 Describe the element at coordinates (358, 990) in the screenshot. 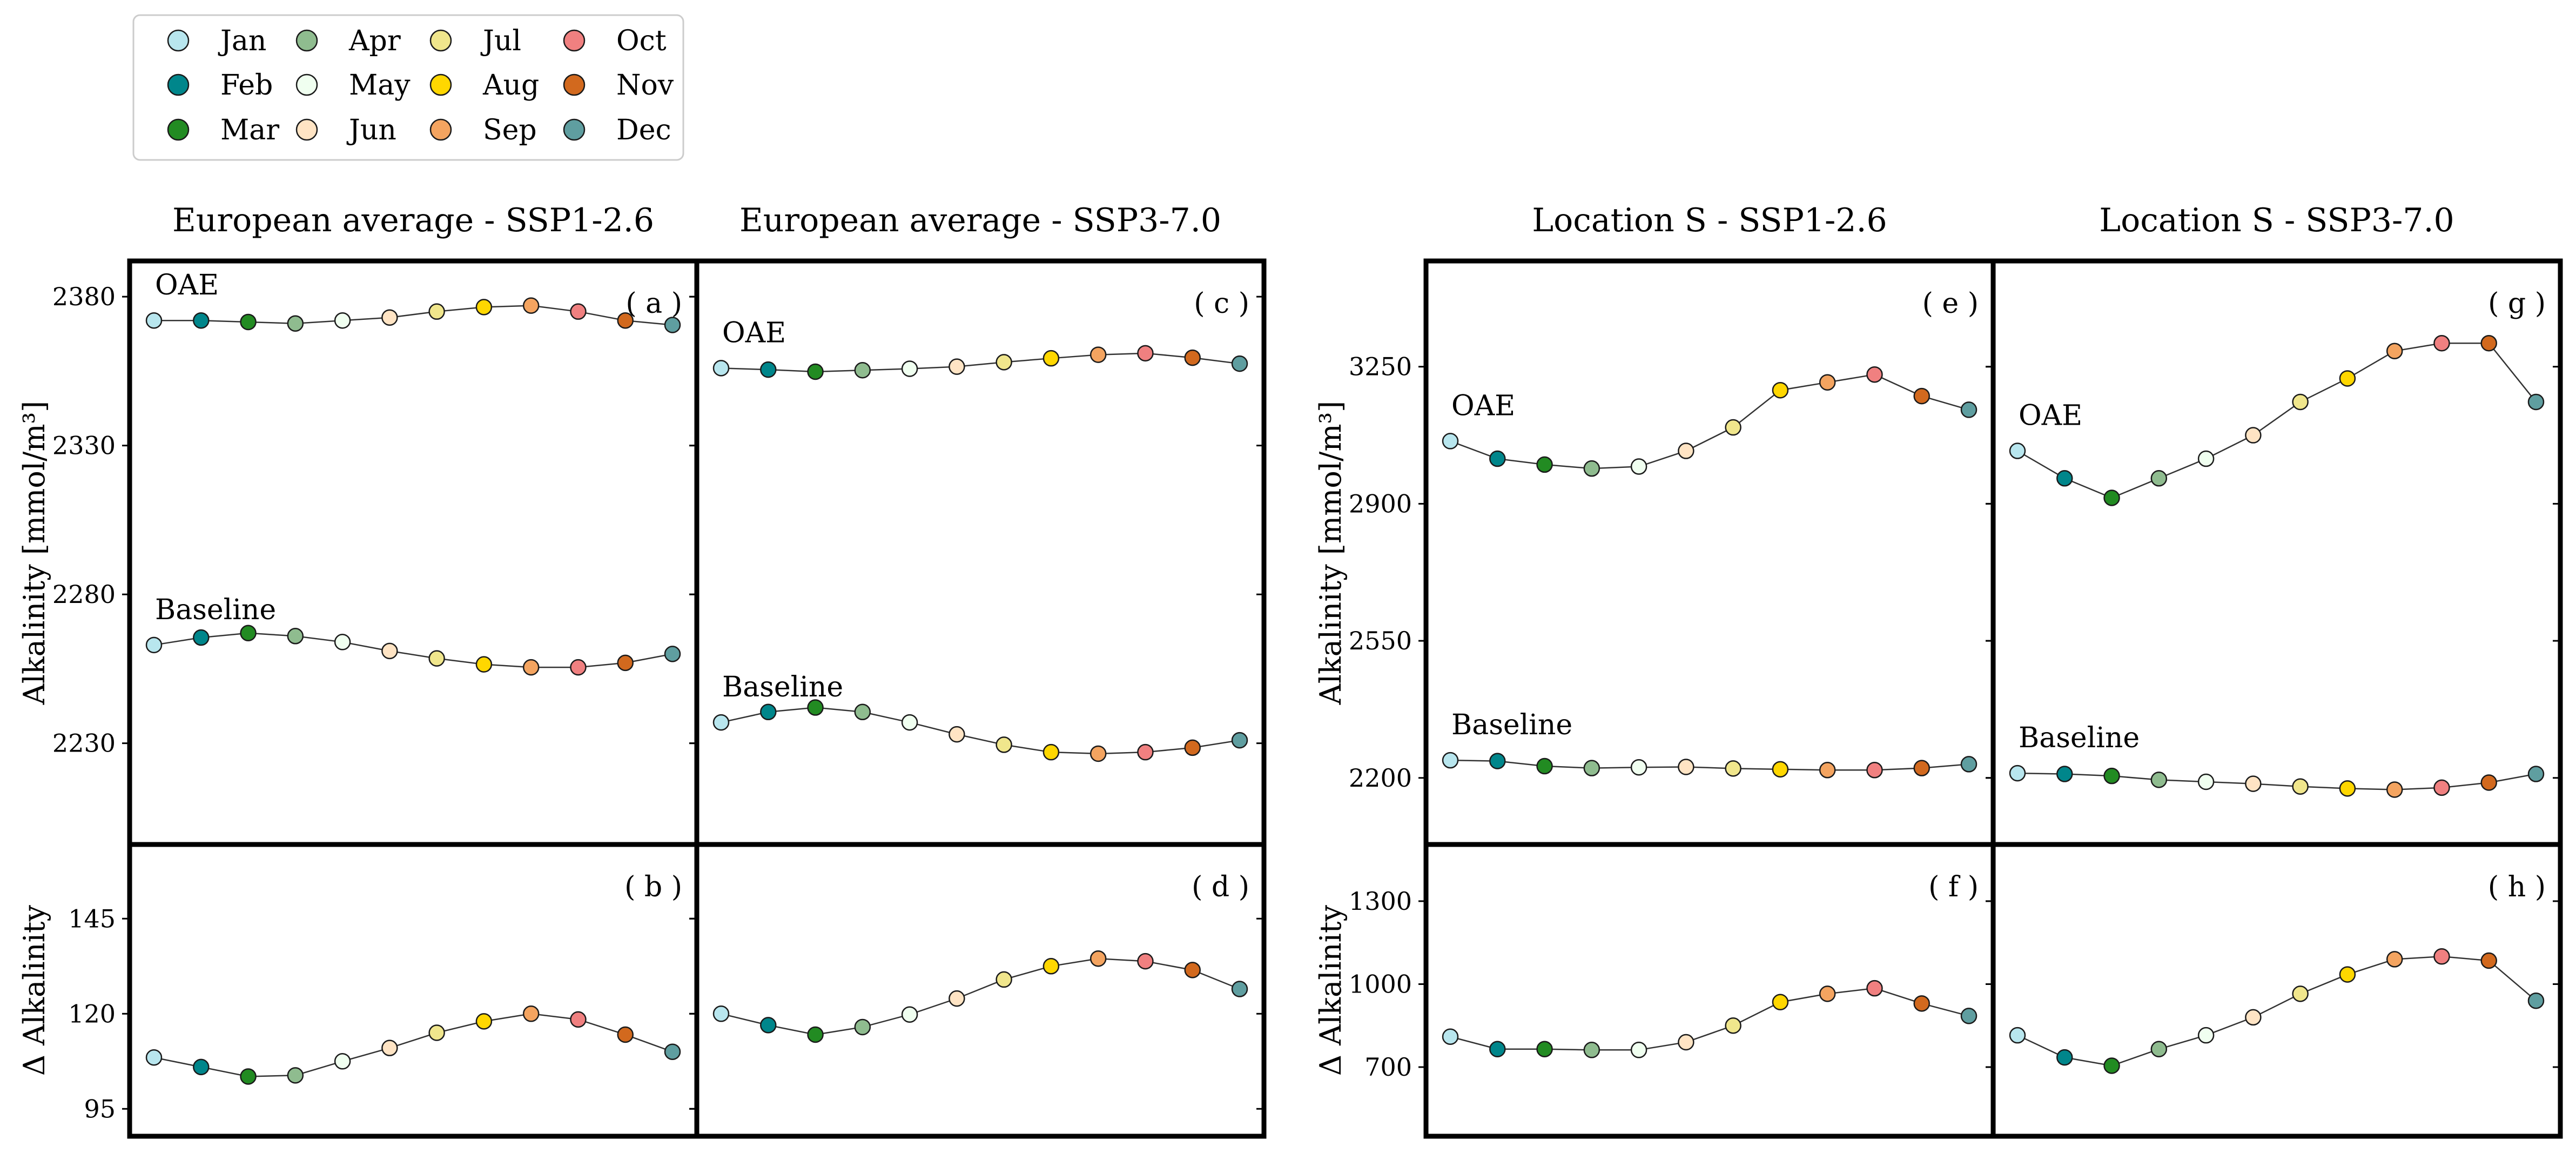

I see `panel-b: 95 120 145 ( b ) Δ Alkalinity` at that location.